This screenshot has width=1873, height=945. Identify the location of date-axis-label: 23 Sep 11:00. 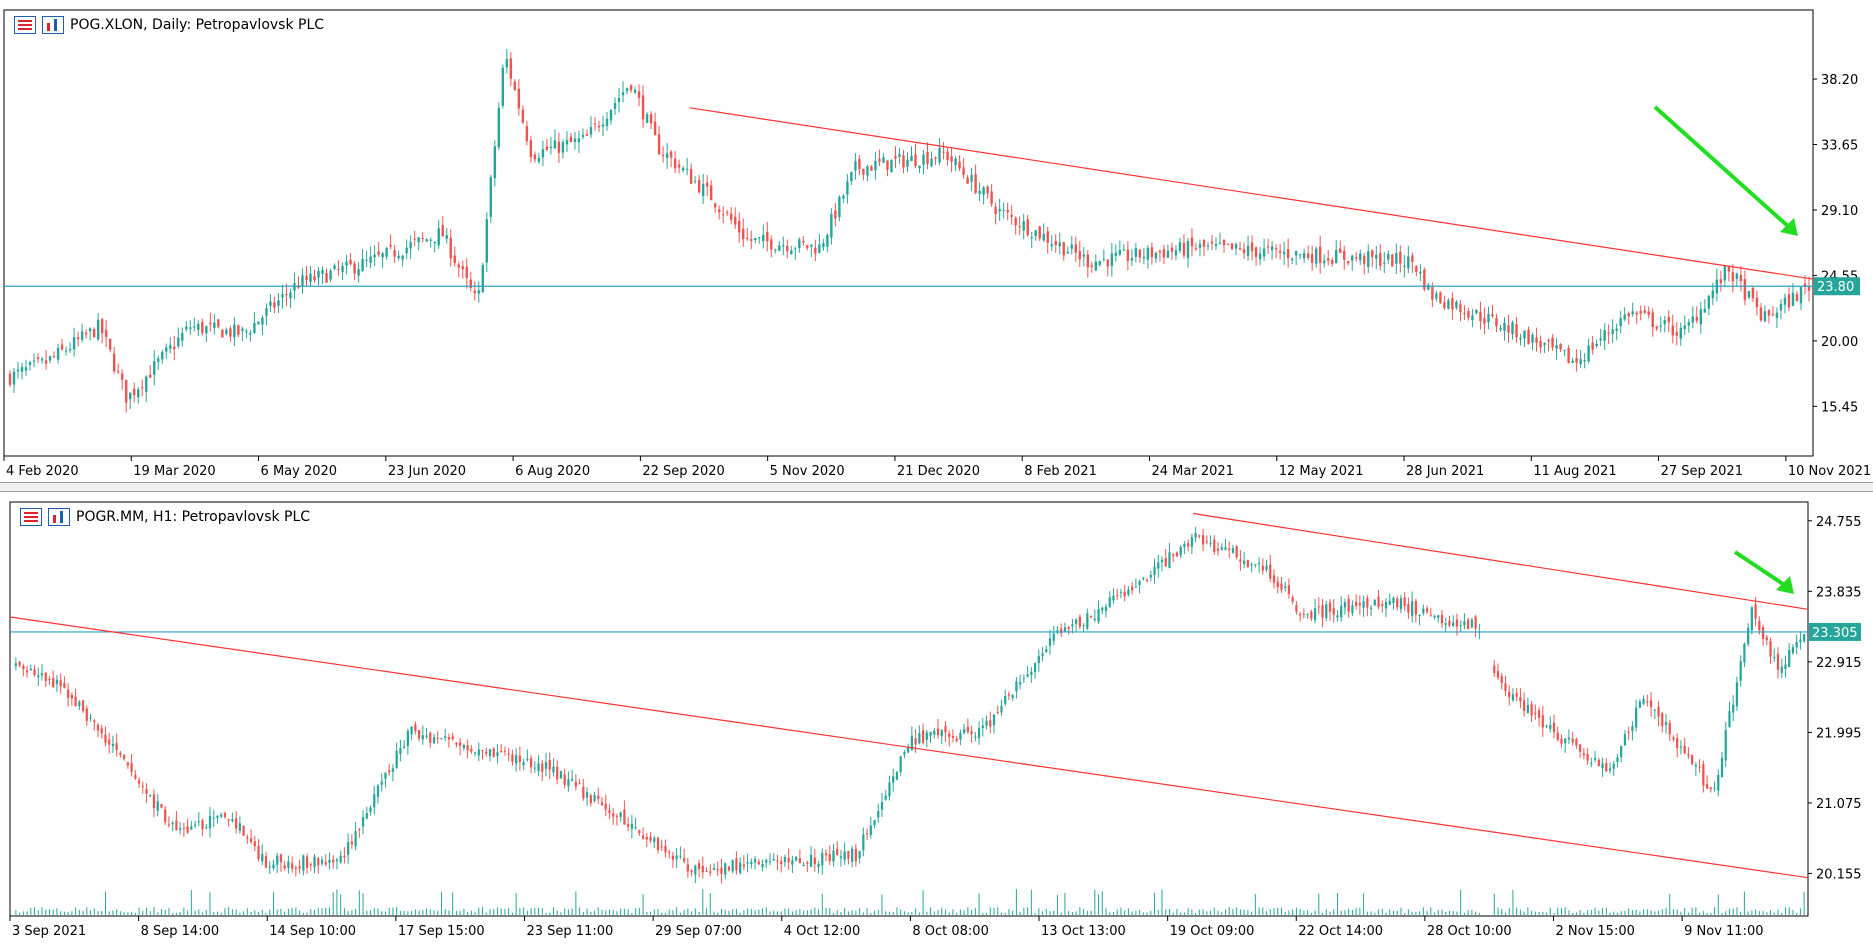
(570, 931).